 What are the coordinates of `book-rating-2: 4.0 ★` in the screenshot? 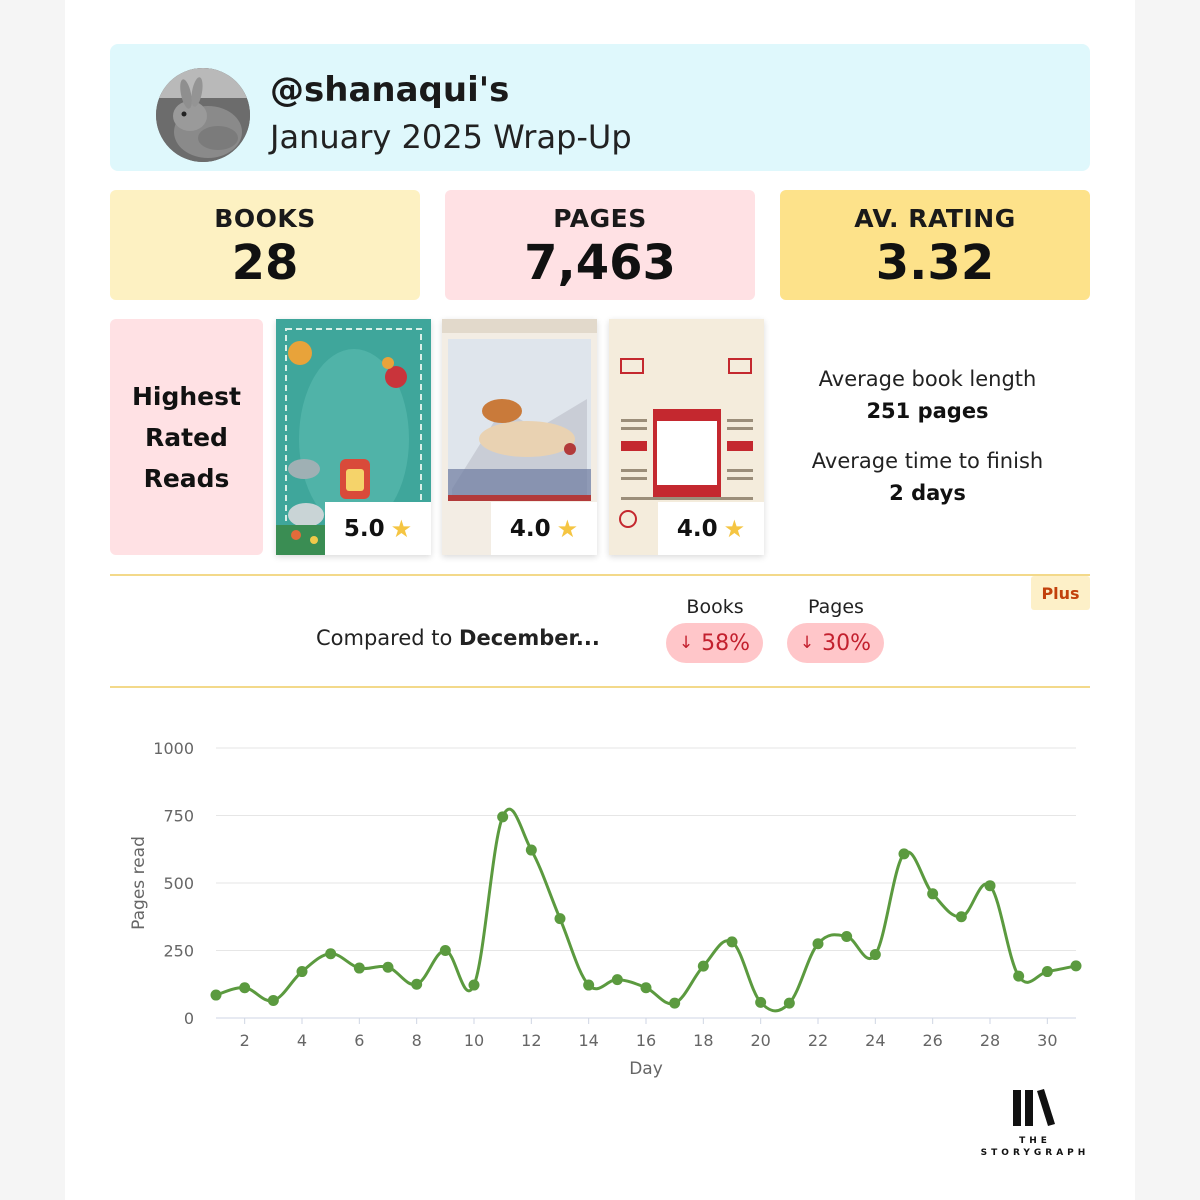 It's located at (544, 528).